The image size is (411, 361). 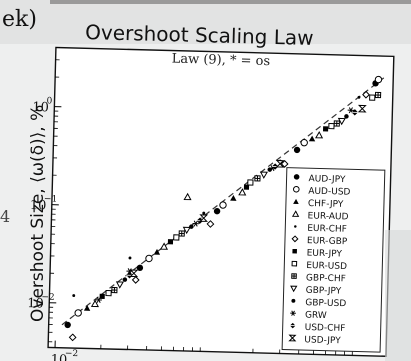 What do you see at coordinates (322, 340) in the screenshot?
I see `legend-label-usd-jpy: USD-JPY` at bounding box center [322, 340].